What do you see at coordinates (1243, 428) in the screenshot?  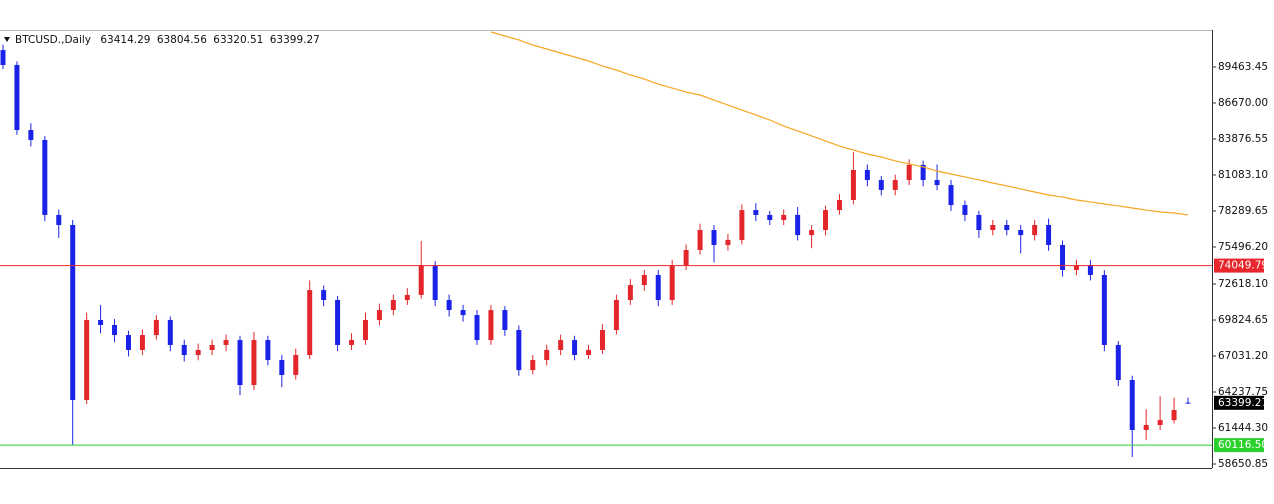 I see `y-tick-label: 61444.30` at bounding box center [1243, 428].